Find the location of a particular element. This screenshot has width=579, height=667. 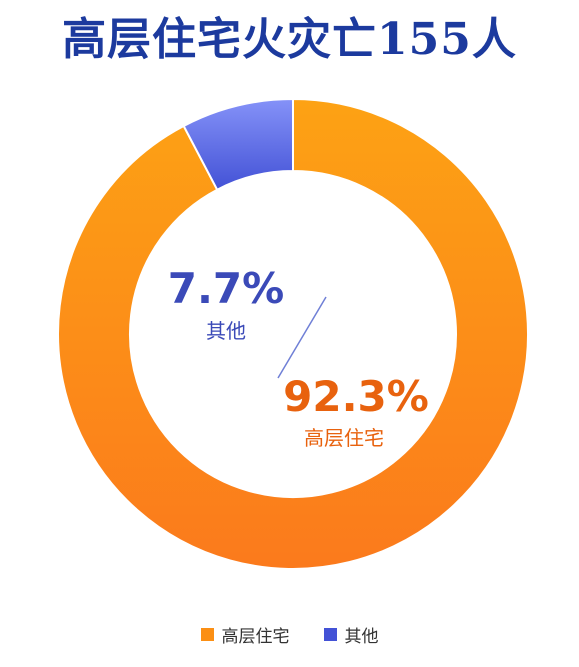

donut-slice-other is located at coordinates (238, 144).